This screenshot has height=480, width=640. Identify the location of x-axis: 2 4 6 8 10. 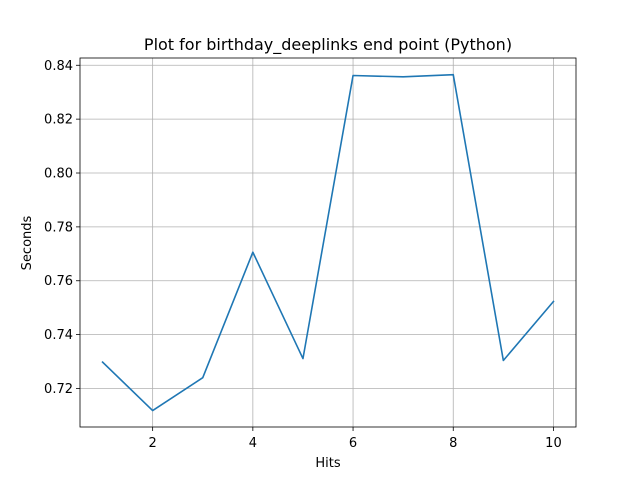
(355, 439).